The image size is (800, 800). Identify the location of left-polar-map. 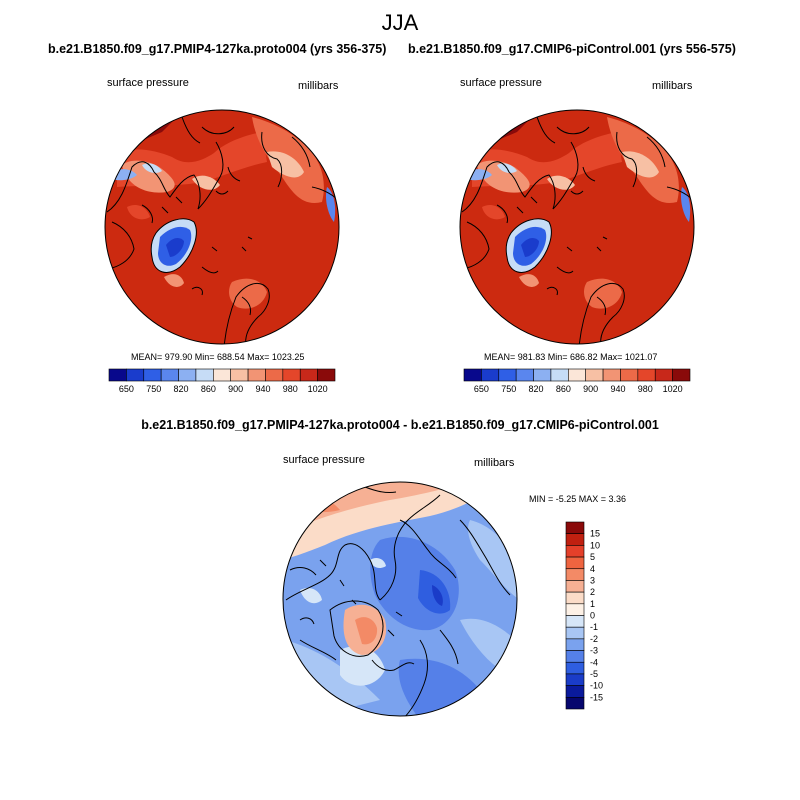
(222, 227).